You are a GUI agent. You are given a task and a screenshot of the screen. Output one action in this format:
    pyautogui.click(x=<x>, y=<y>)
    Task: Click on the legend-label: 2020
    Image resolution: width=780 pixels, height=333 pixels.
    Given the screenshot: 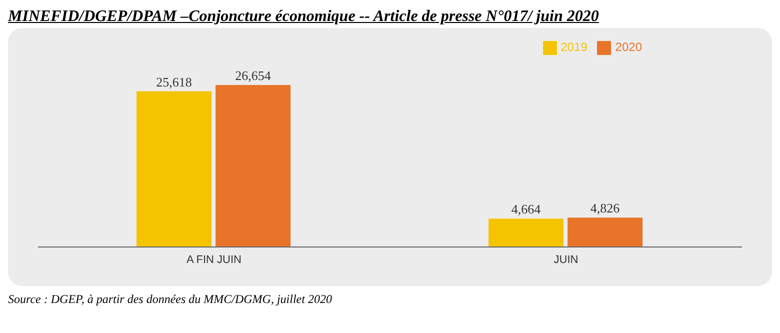 What is the action you would take?
    pyautogui.click(x=628, y=47)
    